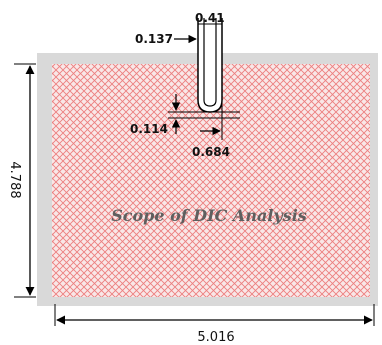  What do you see at coordinates (211, 152) in the screenshot?
I see `tip-width-label: 0.684` at bounding box center [211, 152].